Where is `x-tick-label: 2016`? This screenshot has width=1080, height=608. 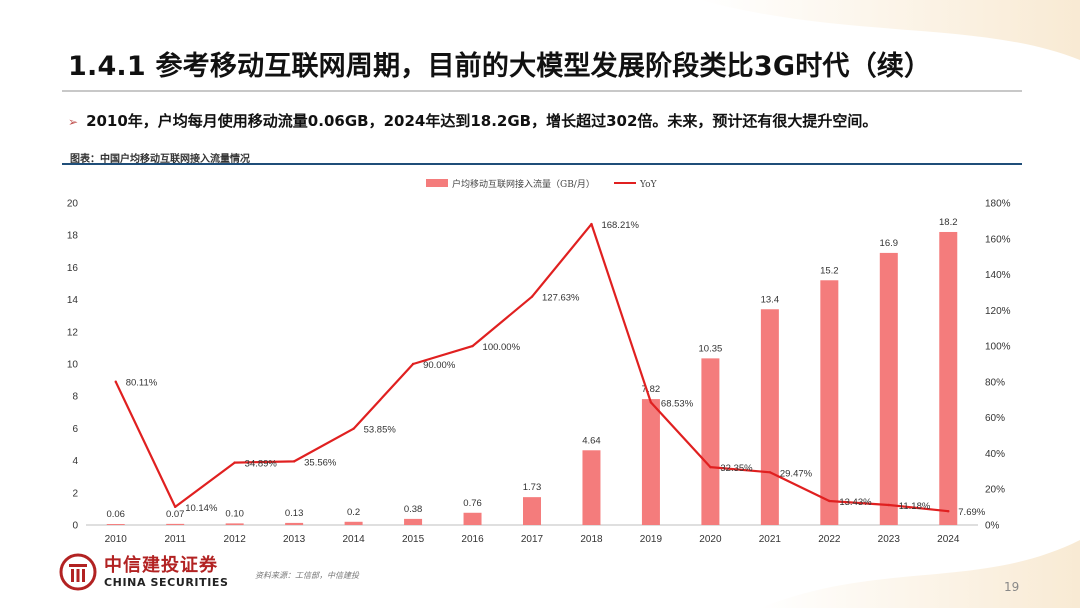
x-tick-label: 2016 is located at coordinates (472, 539).